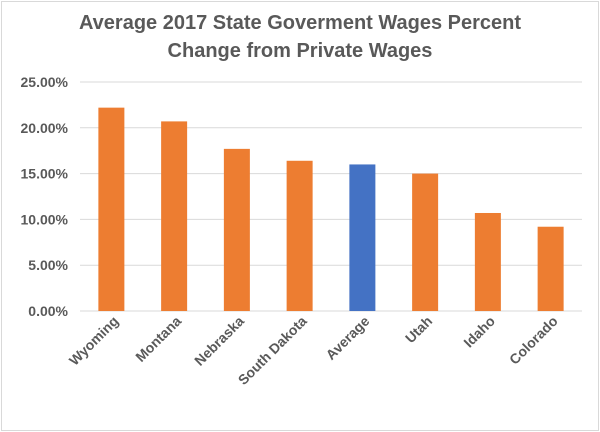 The image size is (600, 432). Describe the element at coordinates (94, 341) in the screenshot. I see `x-tick-label: Wyoming` at that location.